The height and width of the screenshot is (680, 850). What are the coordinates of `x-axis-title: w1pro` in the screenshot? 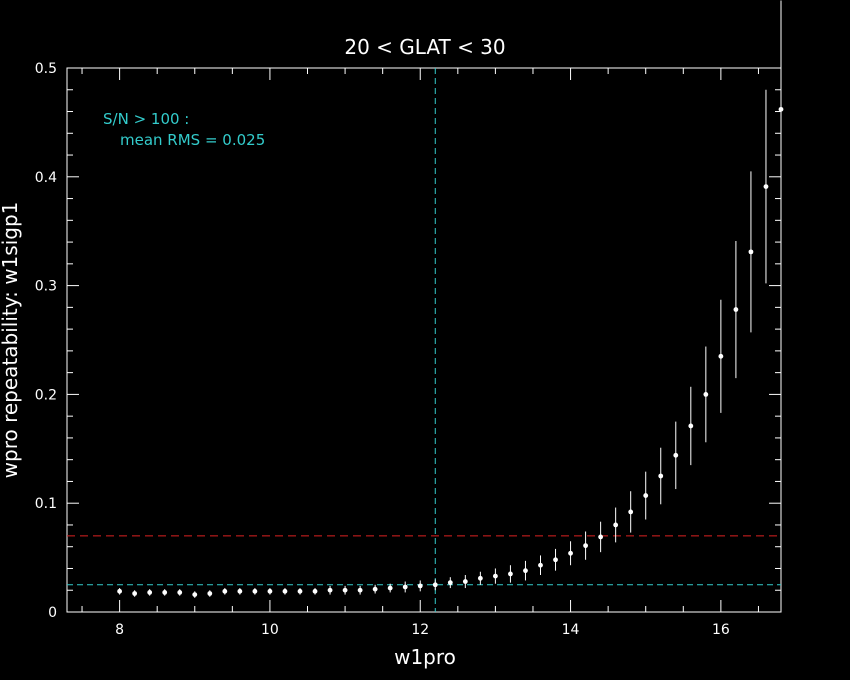 It's located at (425, 657).